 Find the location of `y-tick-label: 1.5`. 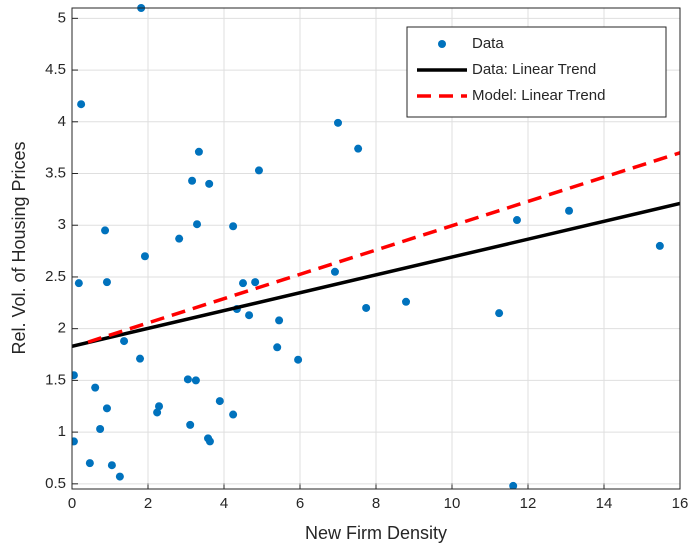

y-tick-label: 1.5 is located at coordinates (55, 379).